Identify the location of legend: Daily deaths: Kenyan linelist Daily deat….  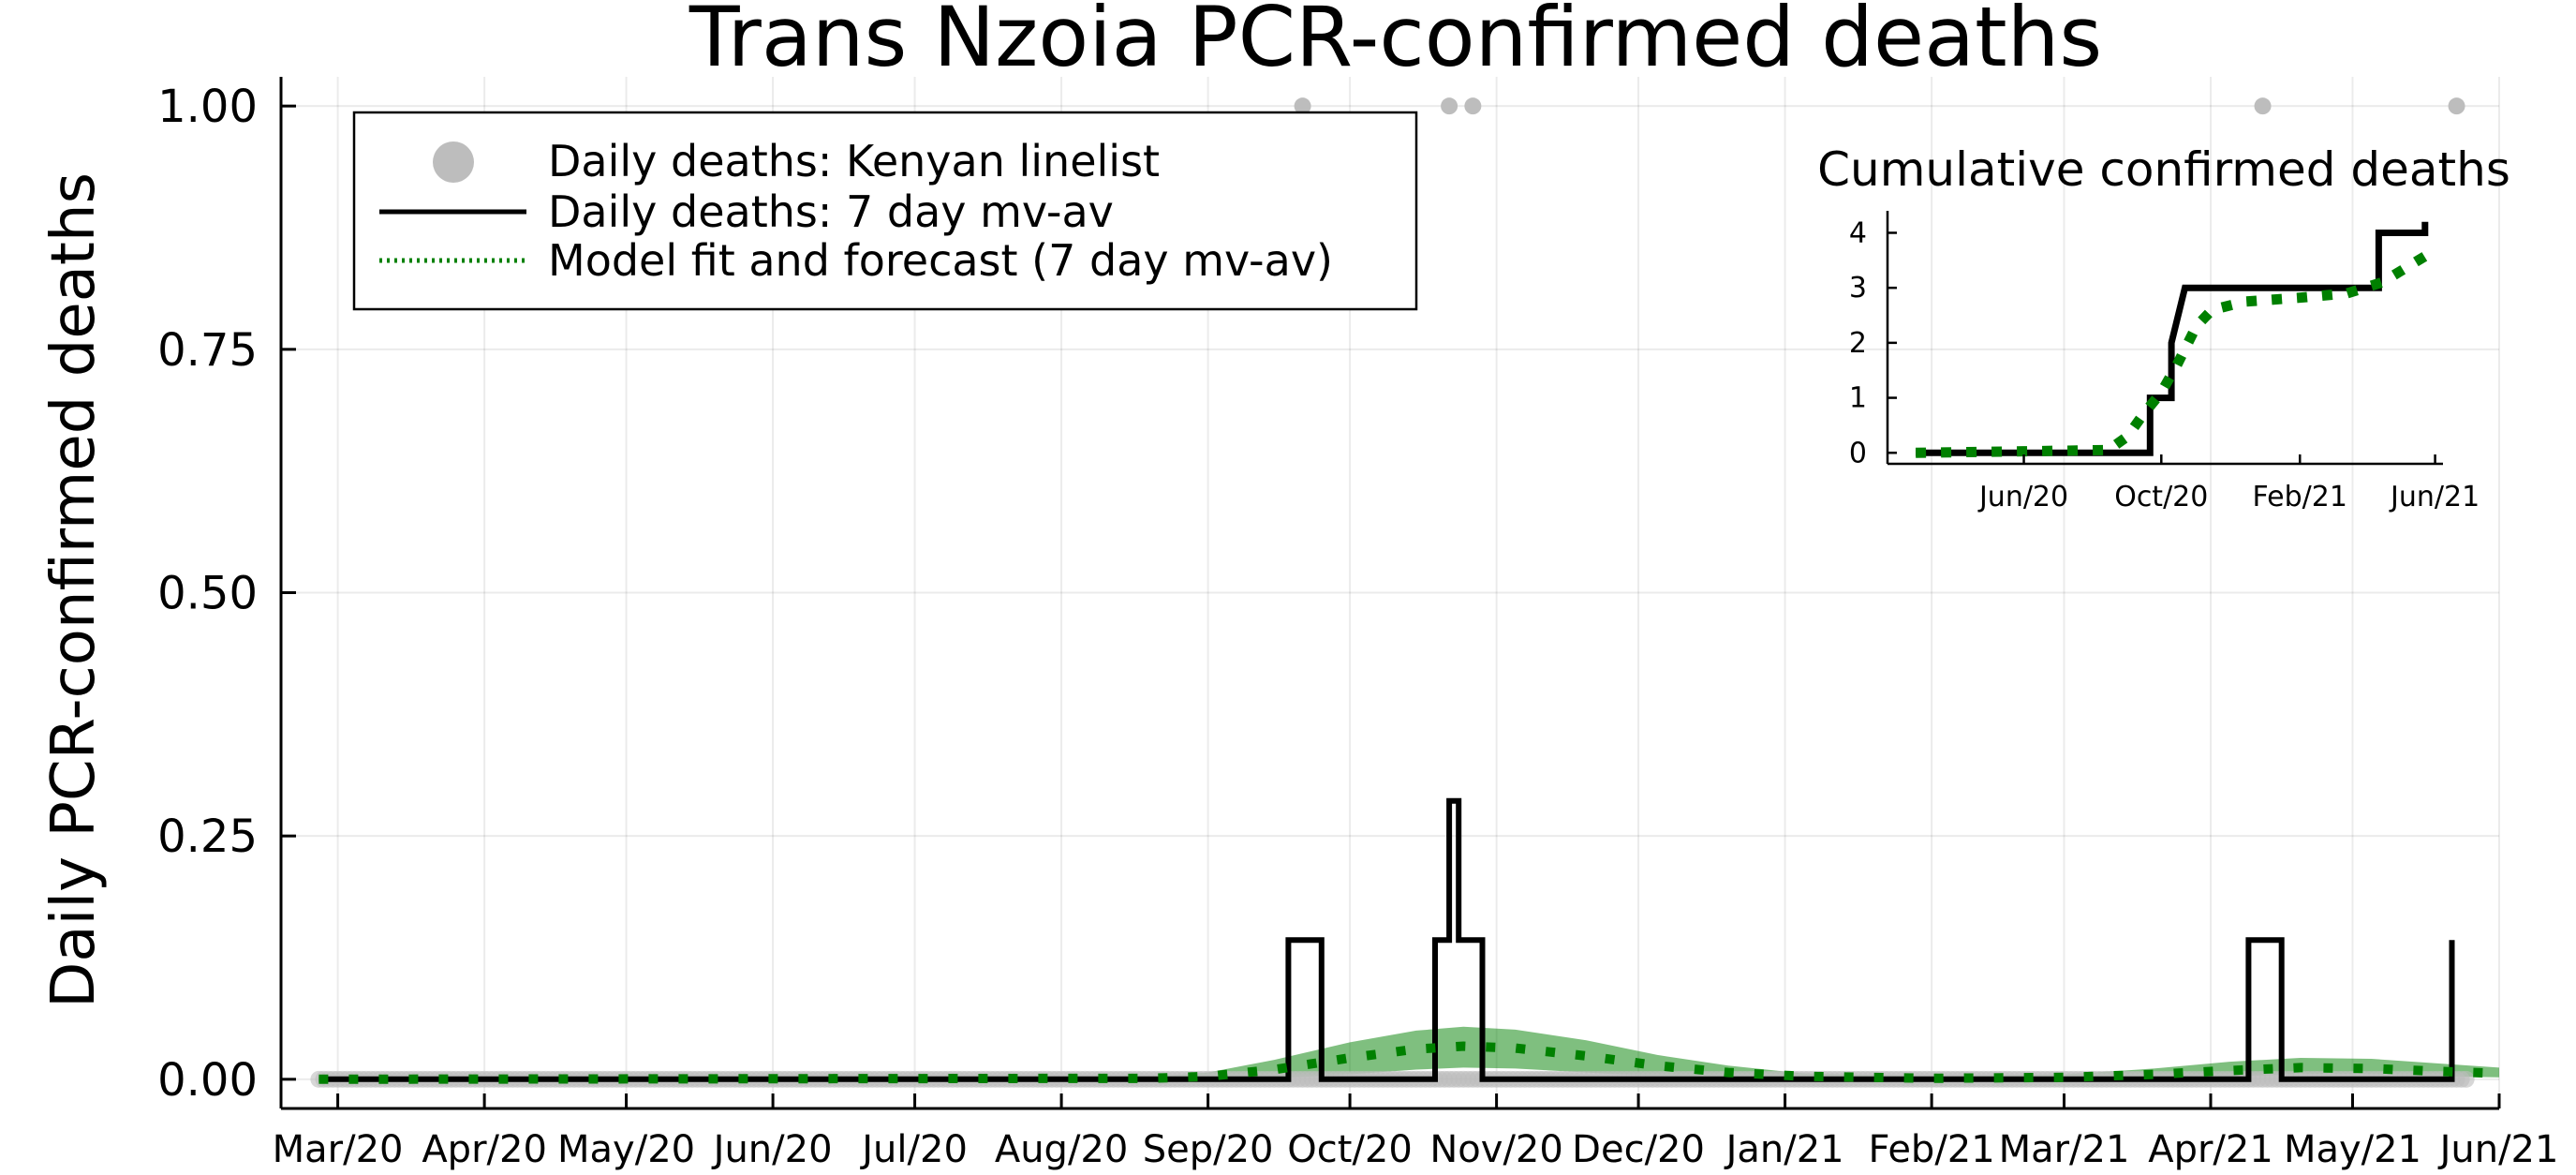
(885, 211).